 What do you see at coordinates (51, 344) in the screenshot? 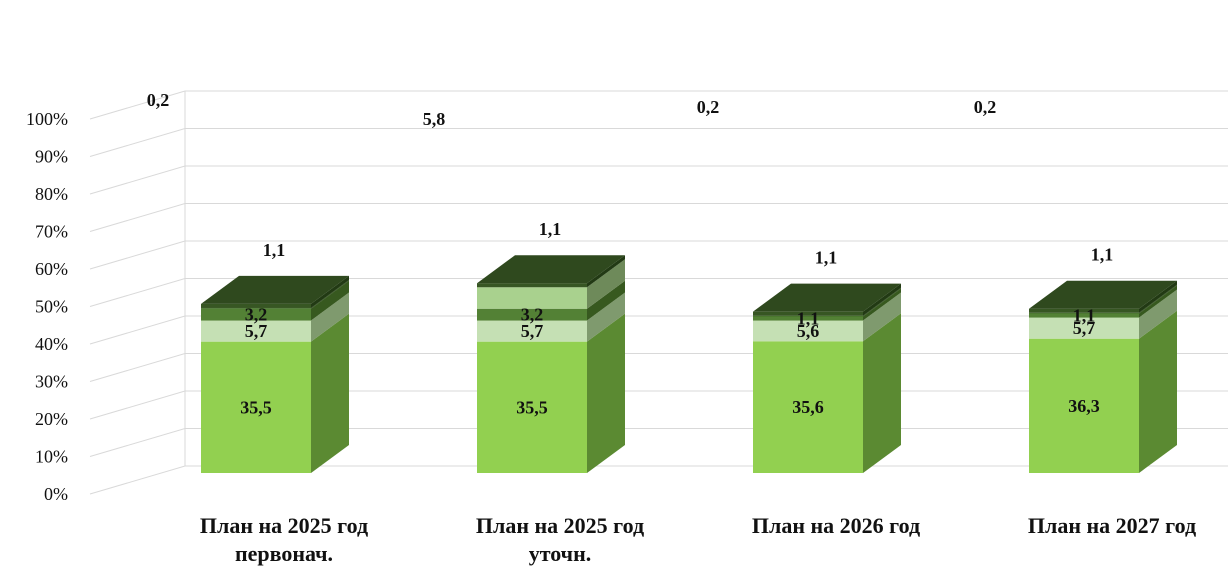
I see `y-tick-label: 40%` at bounding box center [51, 344].